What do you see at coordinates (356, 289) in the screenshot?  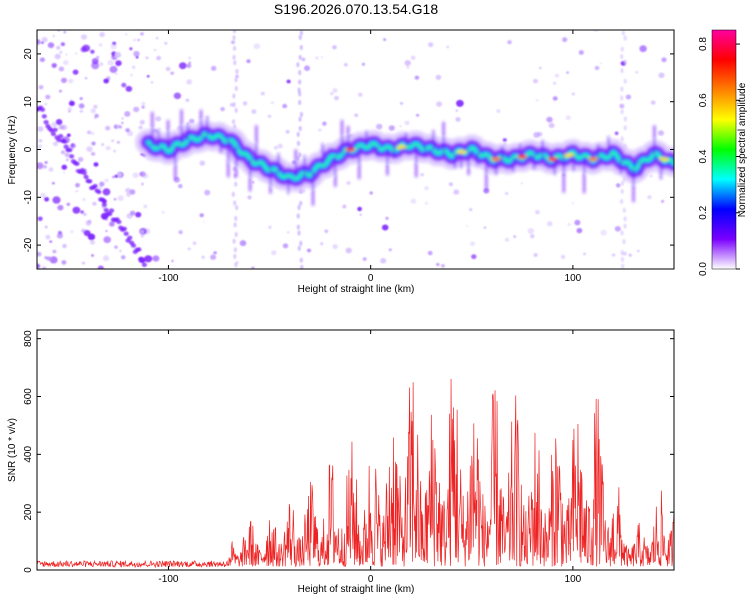 I see `spectrogram-x-label: Height of straight line (km)` at bounding box center [356, 289].